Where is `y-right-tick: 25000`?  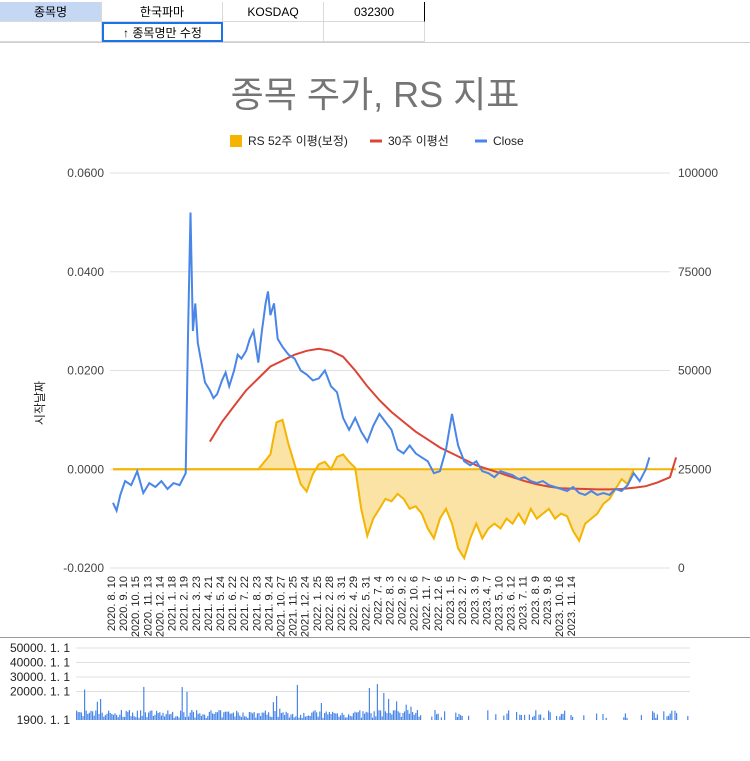 y-right-tick: 25000 is located at coordinates (695, 469).